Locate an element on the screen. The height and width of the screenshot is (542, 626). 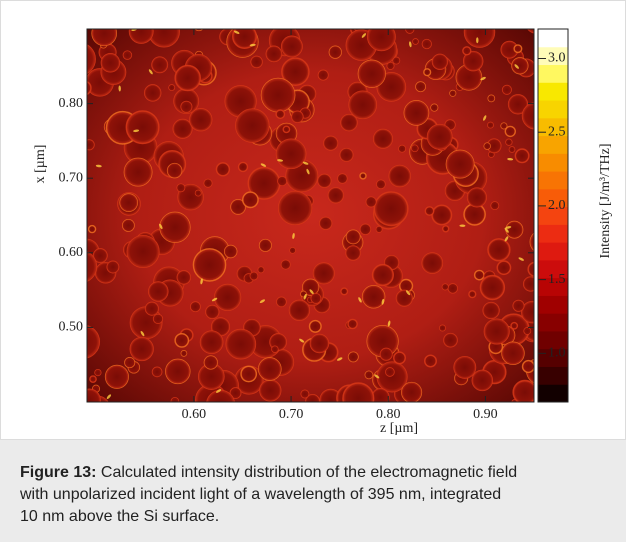
y-tick-label: 0.70 is located at coordinates (71, 177).